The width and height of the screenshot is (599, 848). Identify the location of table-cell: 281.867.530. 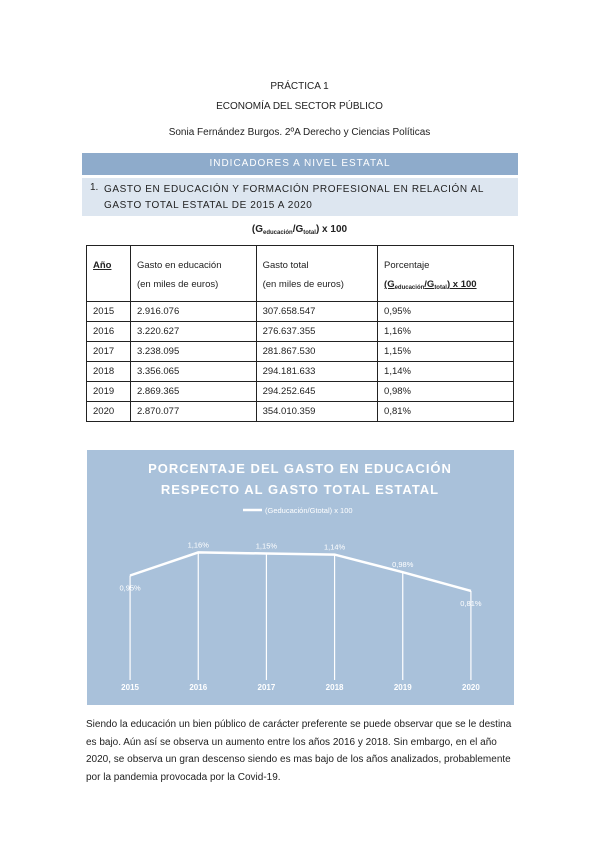
(317, 351).